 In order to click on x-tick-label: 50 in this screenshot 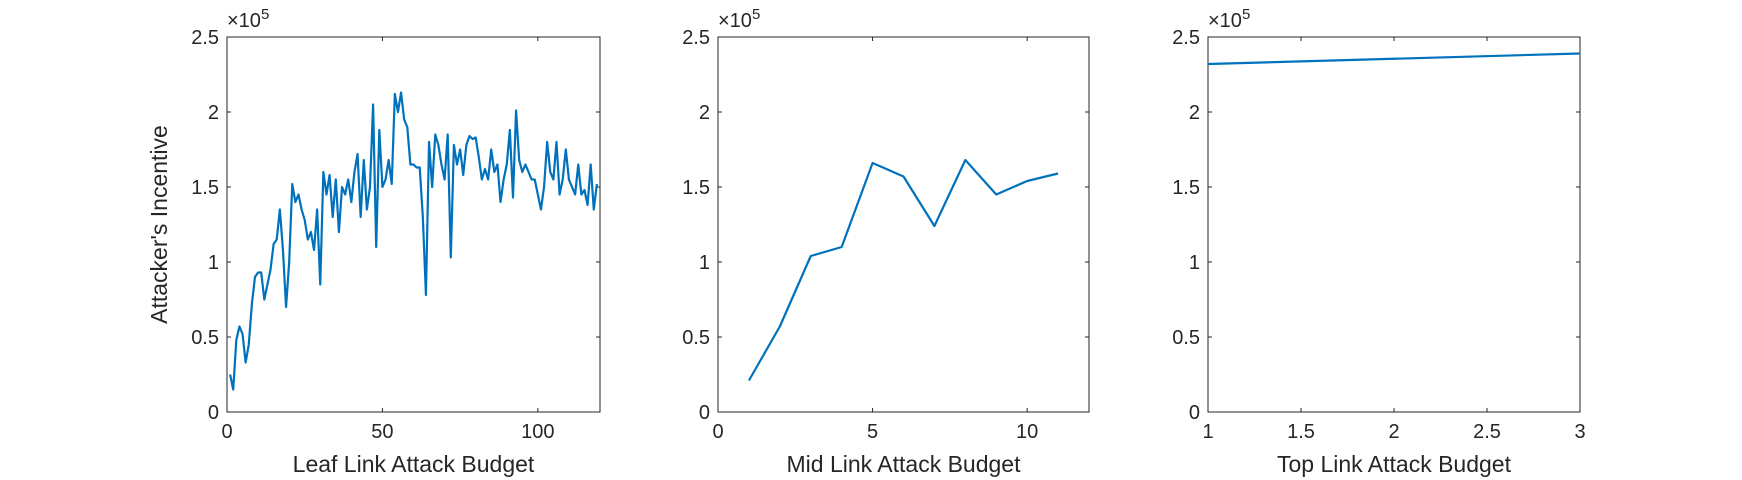, I will do `click(382, 432)`.